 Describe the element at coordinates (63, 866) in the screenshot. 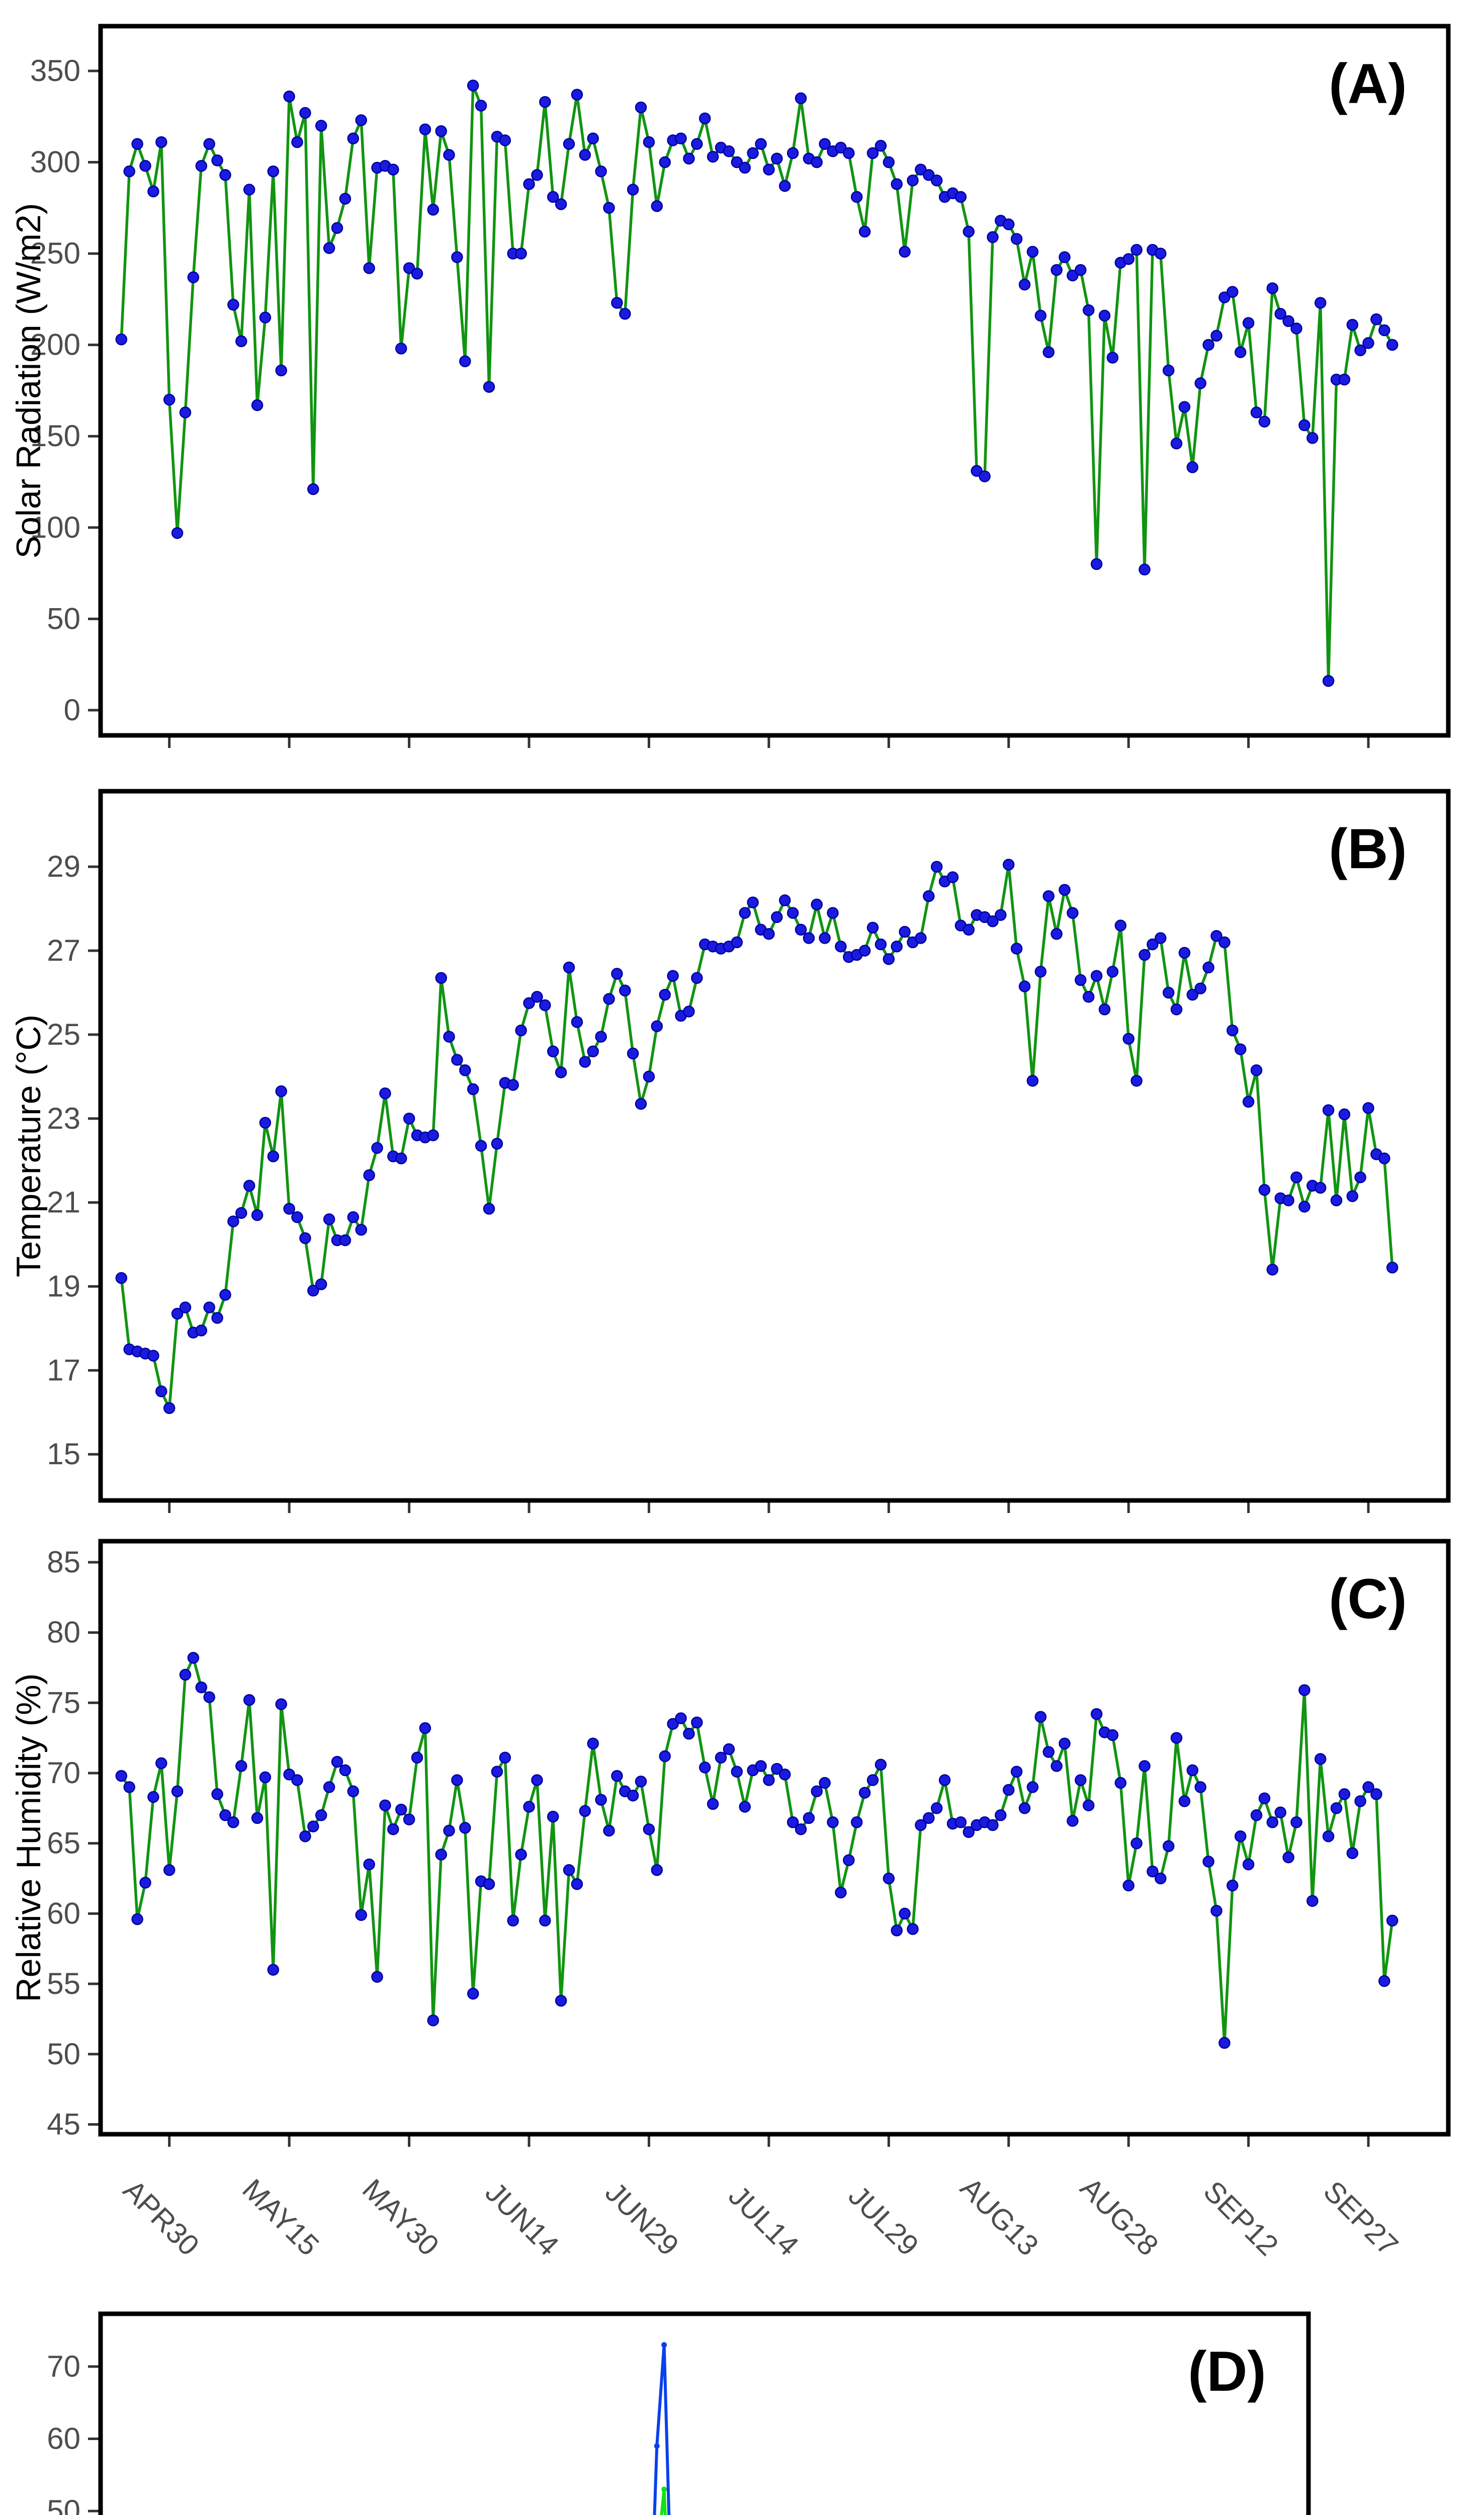

I see `y-axis-tick-label: 29` at that location.